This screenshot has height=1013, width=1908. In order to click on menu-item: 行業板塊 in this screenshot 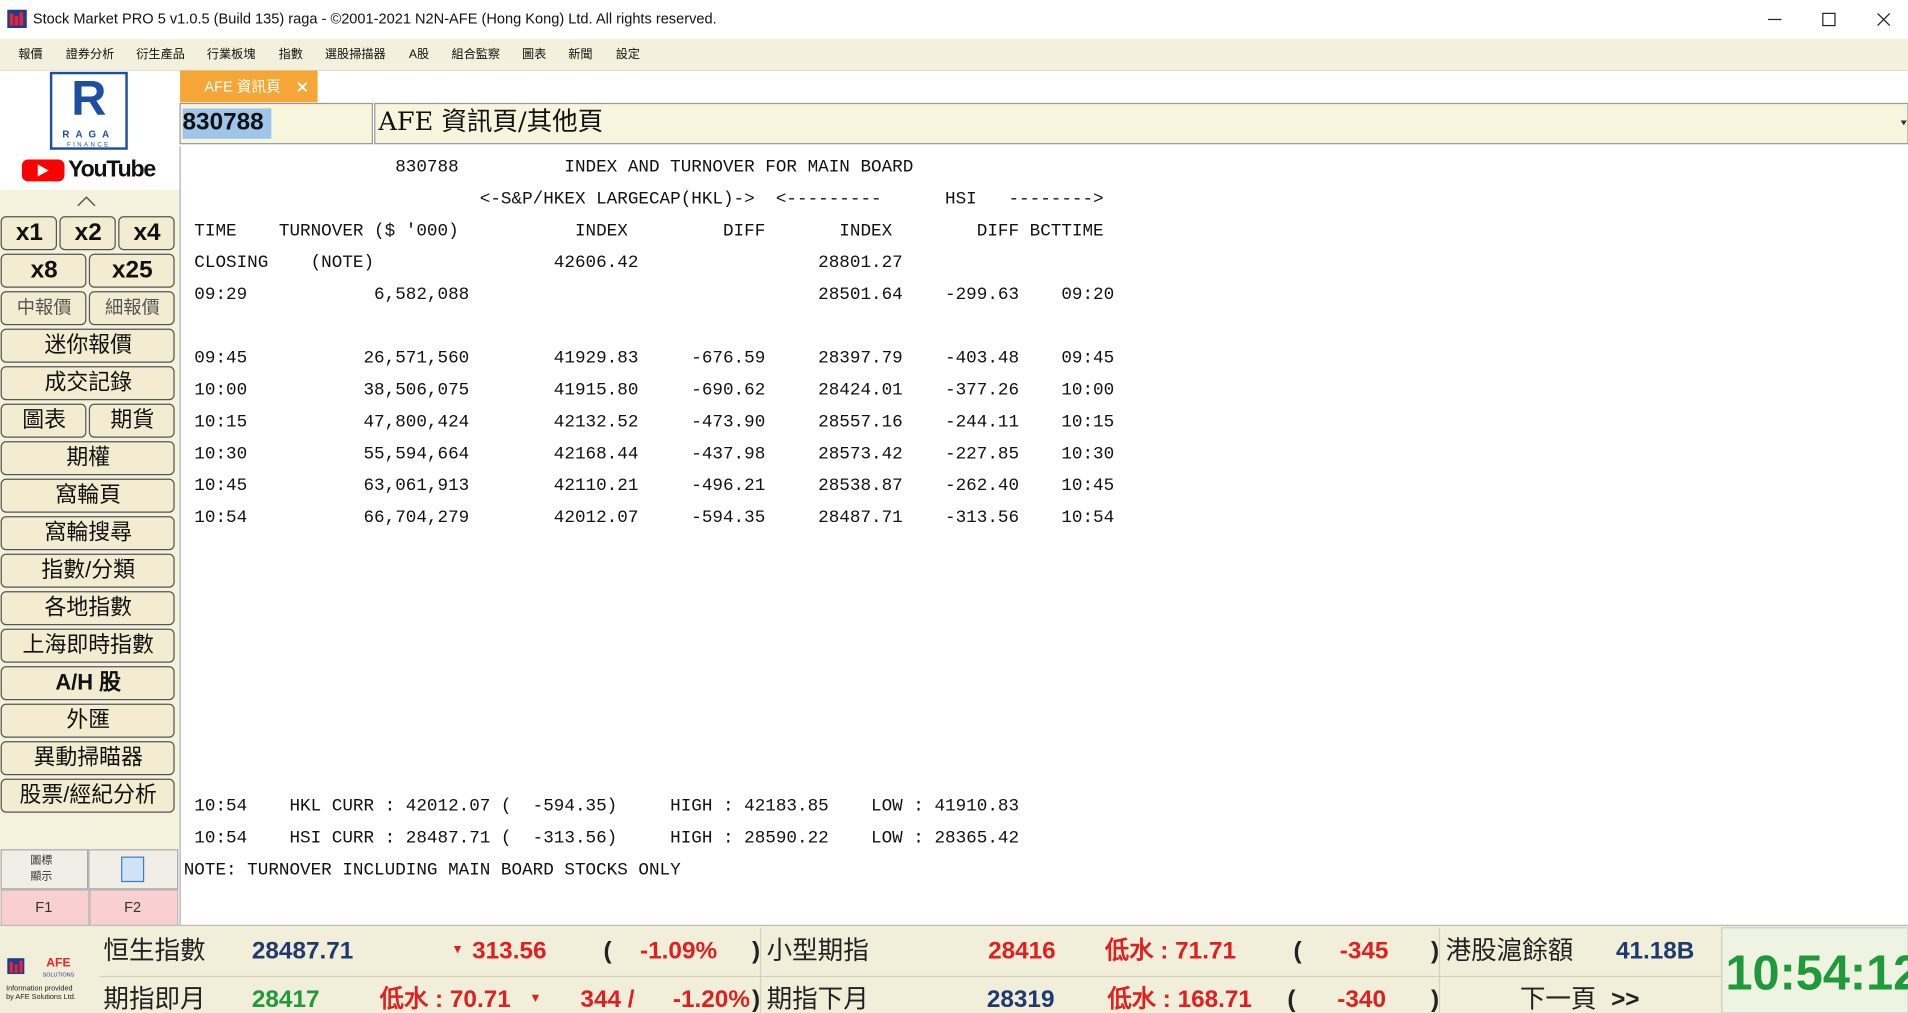, I will do `click(231, 53)`.